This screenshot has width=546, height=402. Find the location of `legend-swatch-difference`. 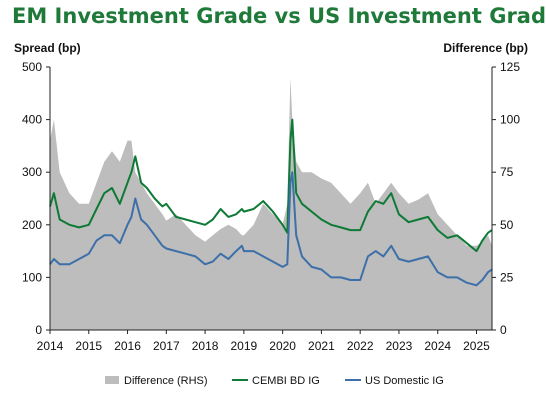

legend-swatch-difference is located at coordinates (112, 380).